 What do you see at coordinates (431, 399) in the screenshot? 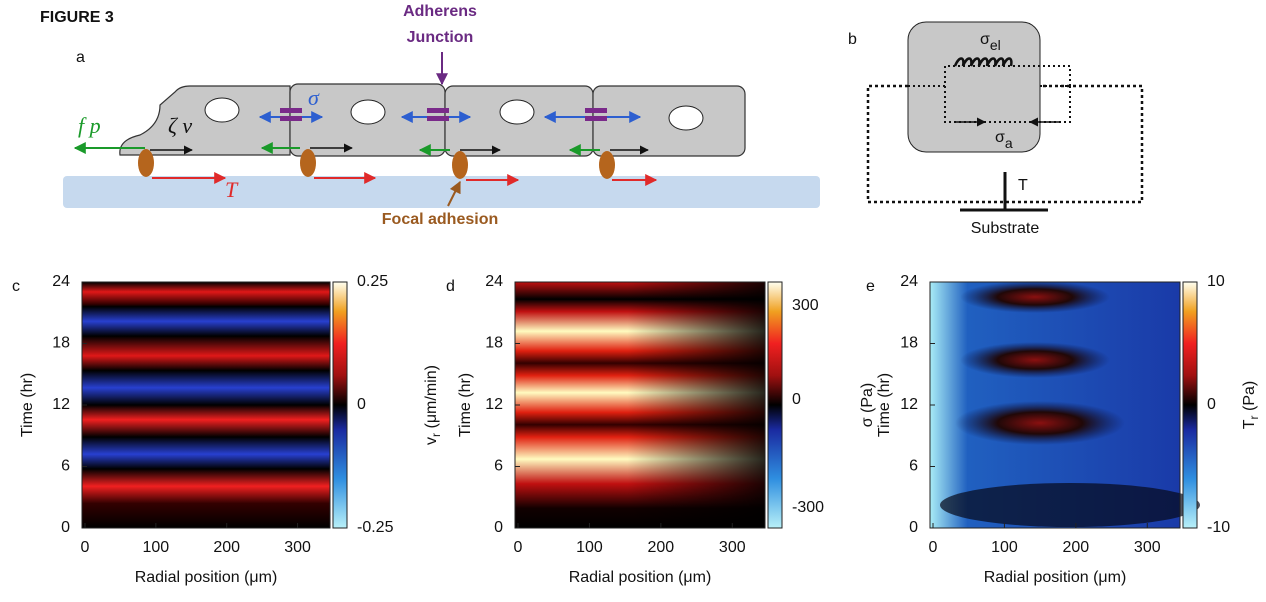
I see `label-part: (μm/min)` at bounding box center [431, 399].